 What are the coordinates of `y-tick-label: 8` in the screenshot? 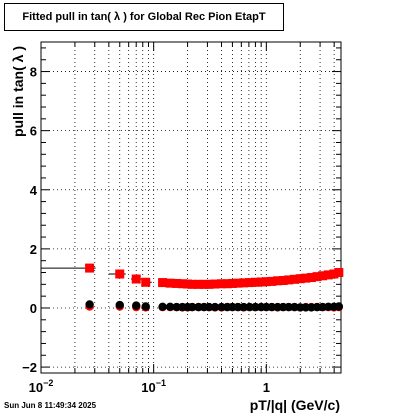 It's located at (33, 72).